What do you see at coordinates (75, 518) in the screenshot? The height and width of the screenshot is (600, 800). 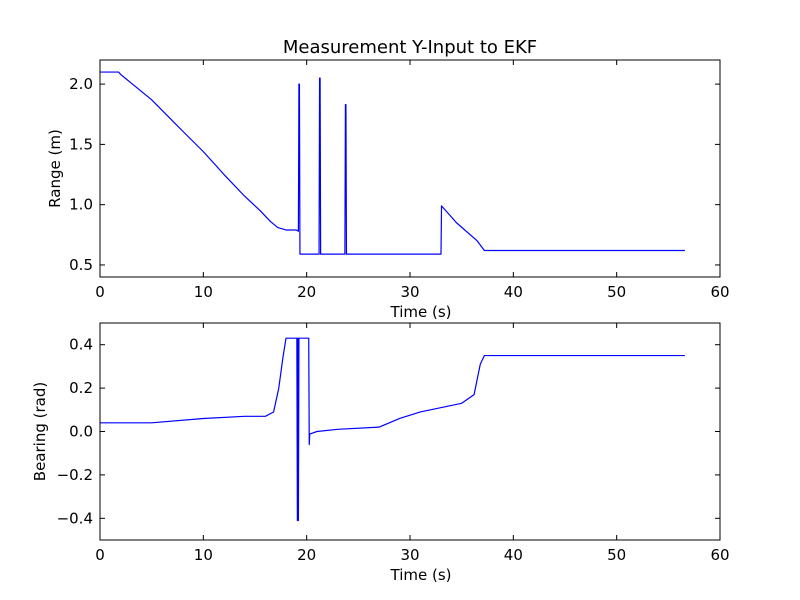 I see `y-tick-label: −0.4` at bounding box center [75, 518].